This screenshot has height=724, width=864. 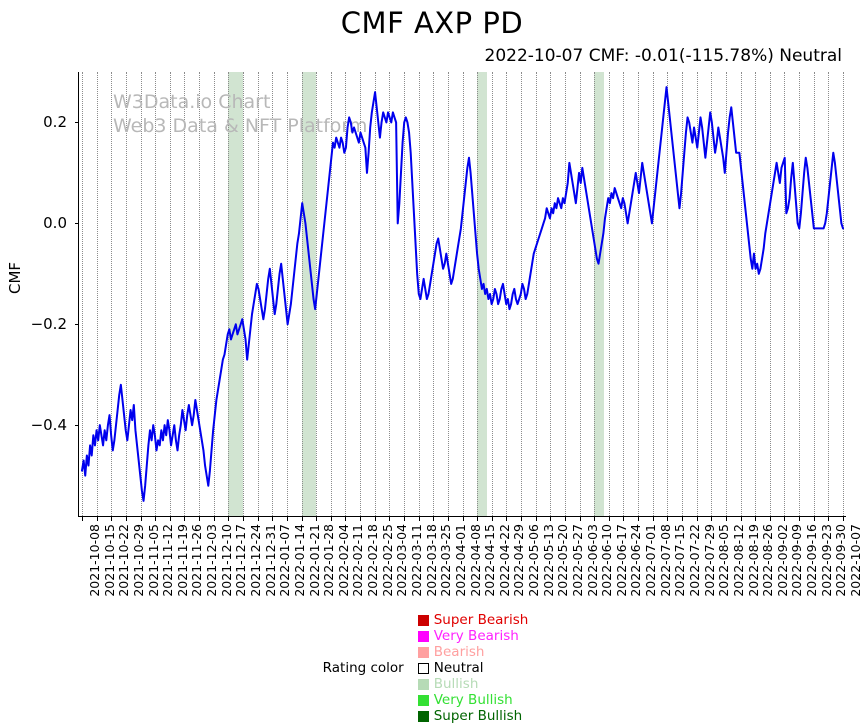 I want to click on legend-label: Bullish, so click(x=456, y=684).